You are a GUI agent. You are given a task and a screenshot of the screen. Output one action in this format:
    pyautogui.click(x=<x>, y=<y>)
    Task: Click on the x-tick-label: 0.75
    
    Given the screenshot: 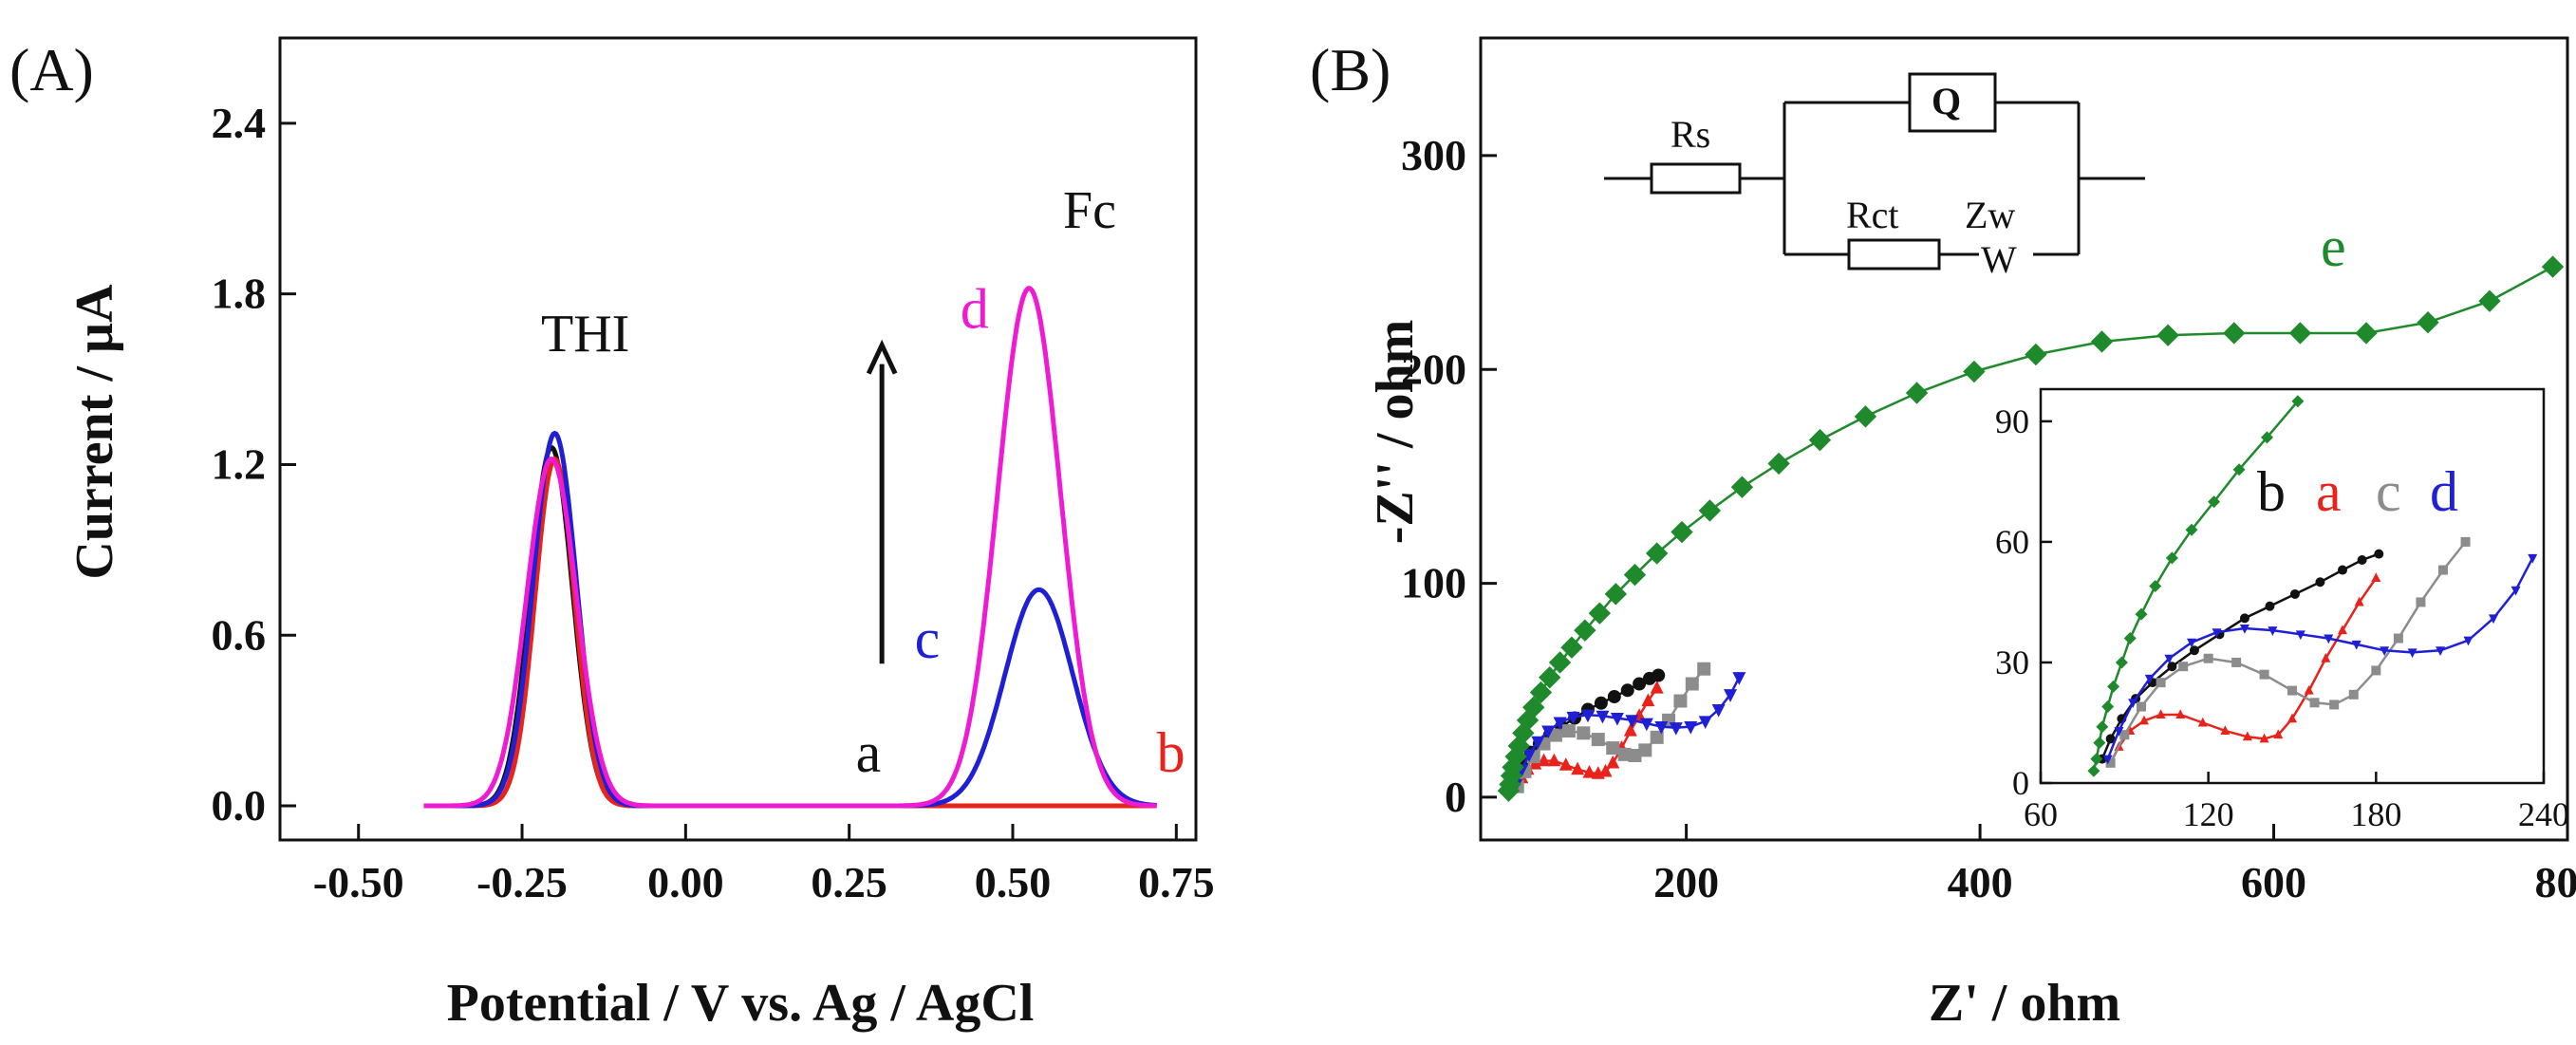 What is the action you would take?
    pyautogui.click(x=1176, y=882)
    